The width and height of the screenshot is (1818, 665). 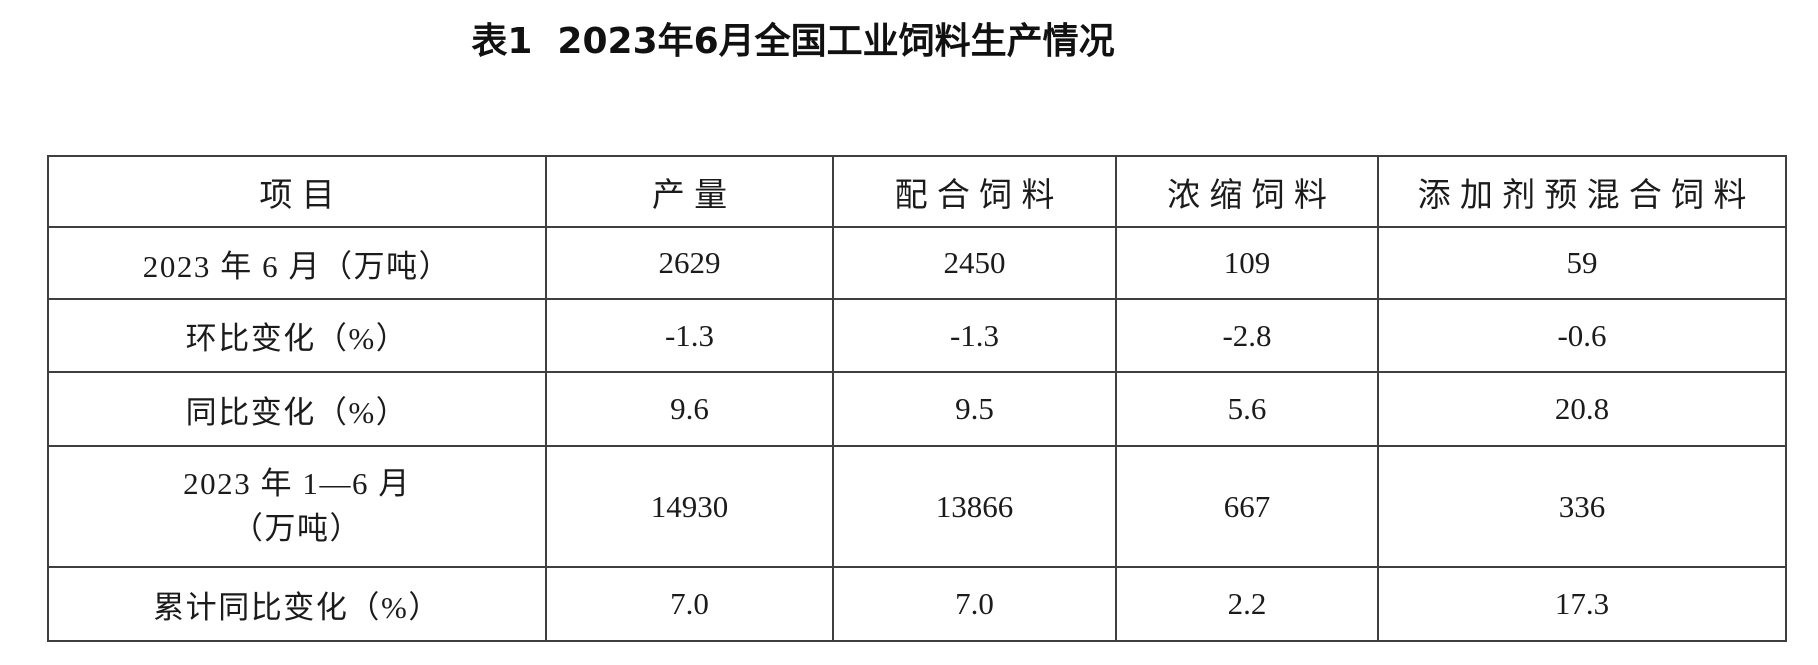 I want to click on row-label-line1: 2023 年 1—6 月, so click(x=297, y=483).